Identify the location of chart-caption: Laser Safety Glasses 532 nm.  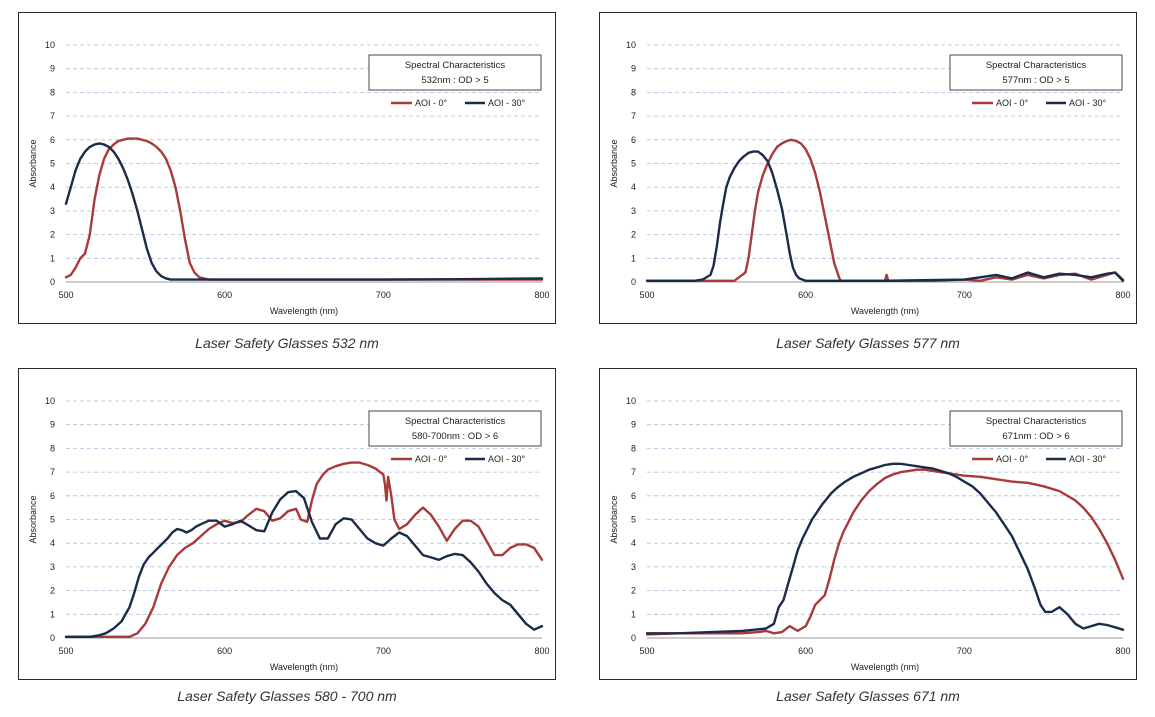
(287, 343).